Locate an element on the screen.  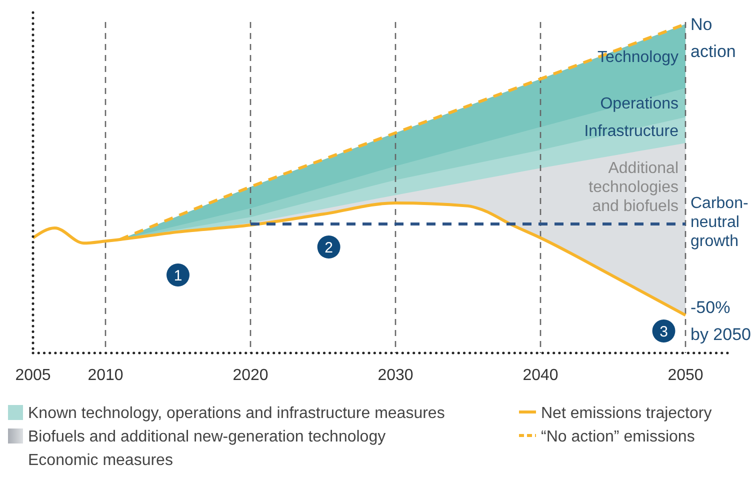
series-label: Infrastructure is located at coordinates (631, 131).